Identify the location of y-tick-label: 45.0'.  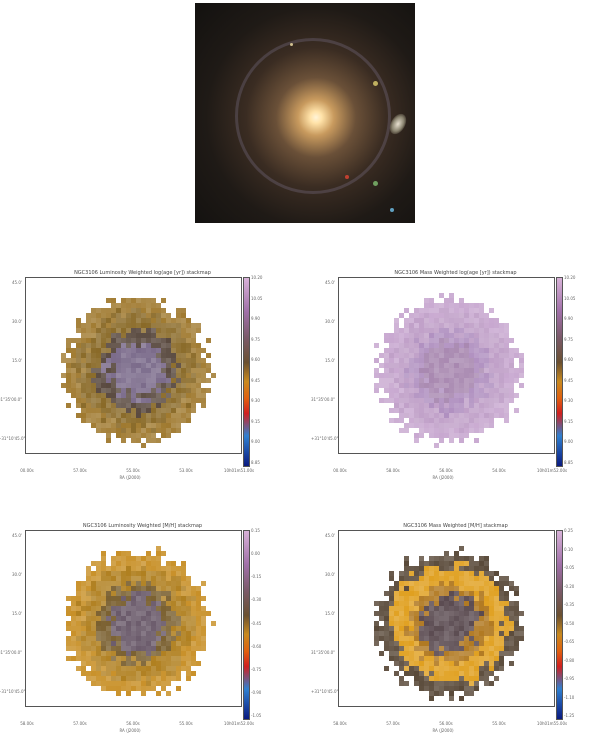
(16, 282).